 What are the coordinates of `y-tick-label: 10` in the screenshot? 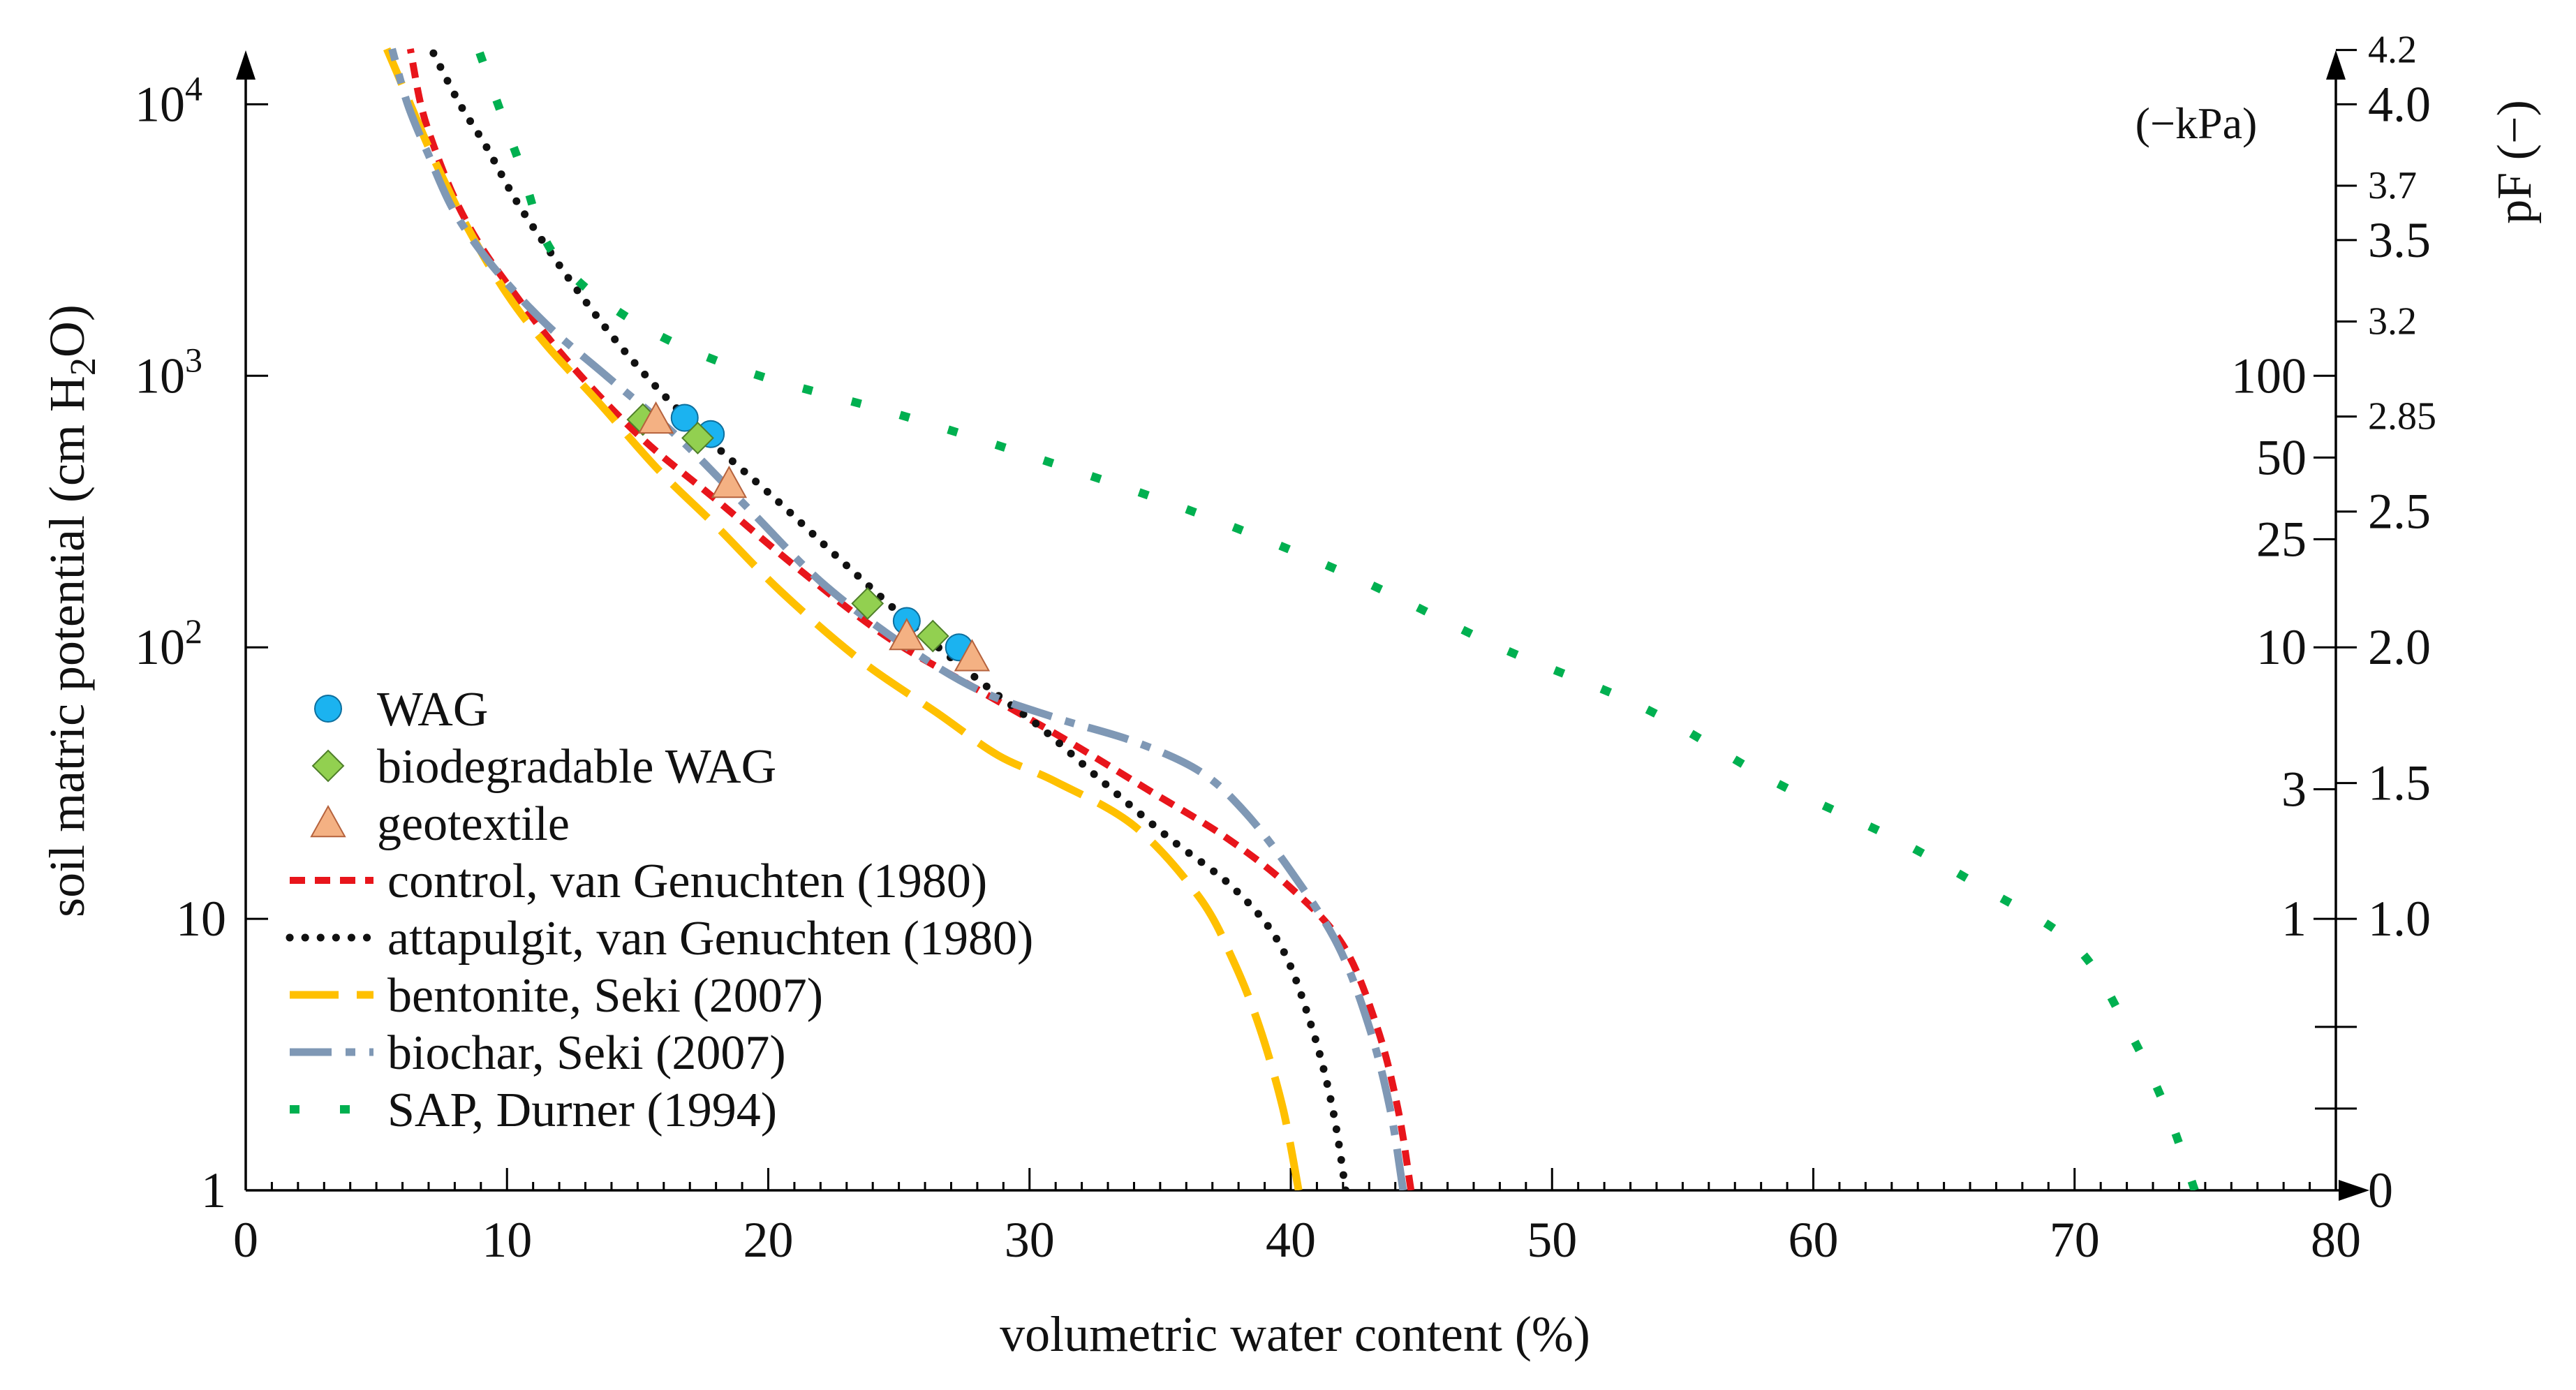 It's located at (201, 919).